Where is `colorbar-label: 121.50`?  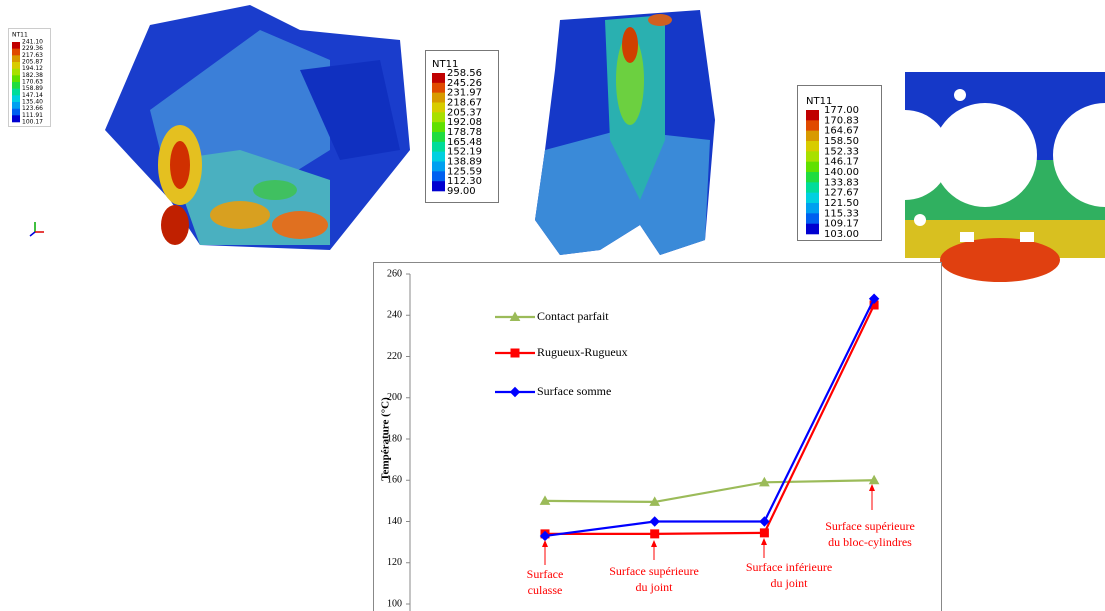
colorbar-label: 121.50 is located at coordinates (841, 203).